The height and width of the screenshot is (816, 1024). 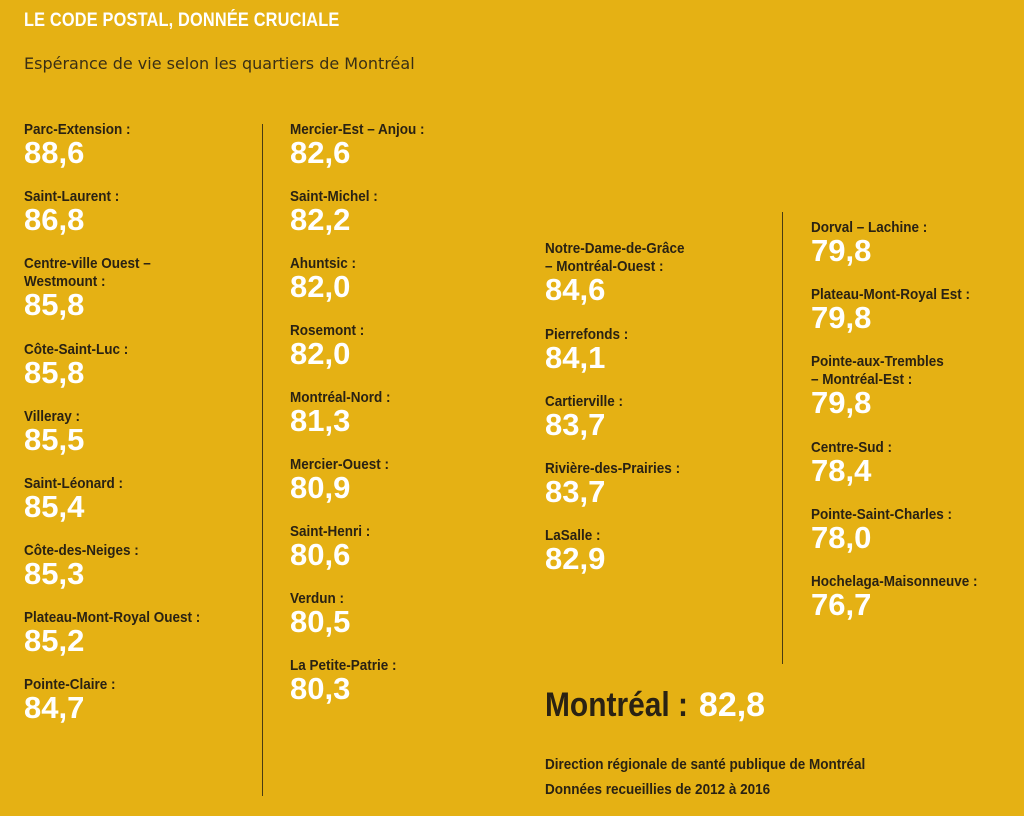 I want to click on life-expectancy-value: 80,9, so click(x=320, y=487).